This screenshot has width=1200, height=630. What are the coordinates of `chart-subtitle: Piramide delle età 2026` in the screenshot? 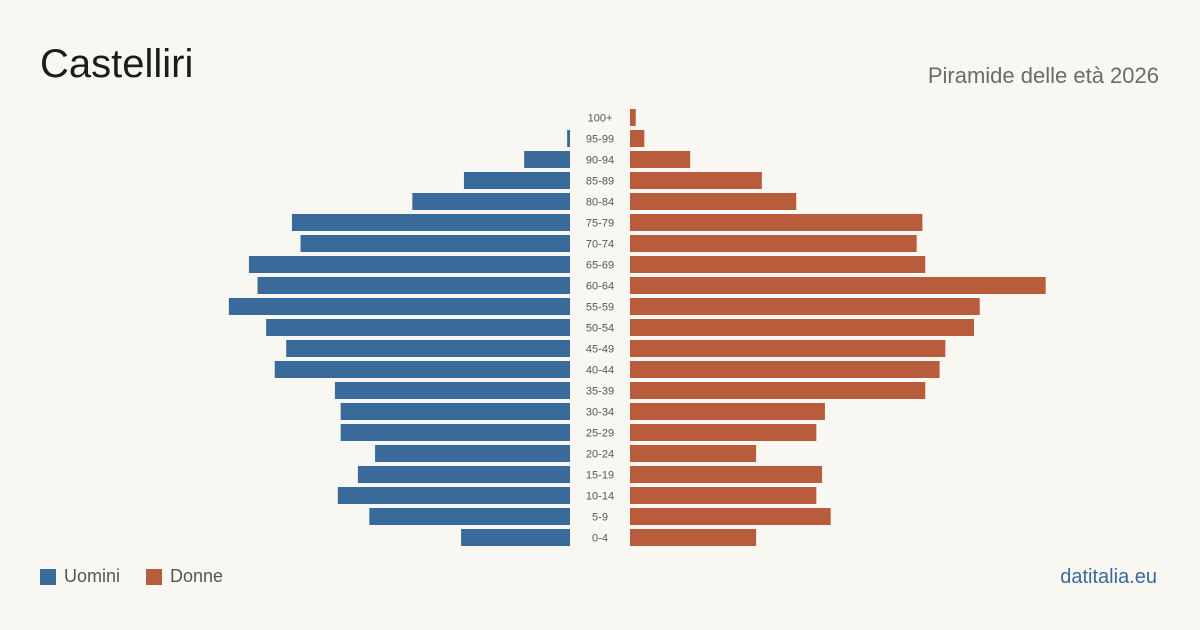 It's located at (1043, 75).